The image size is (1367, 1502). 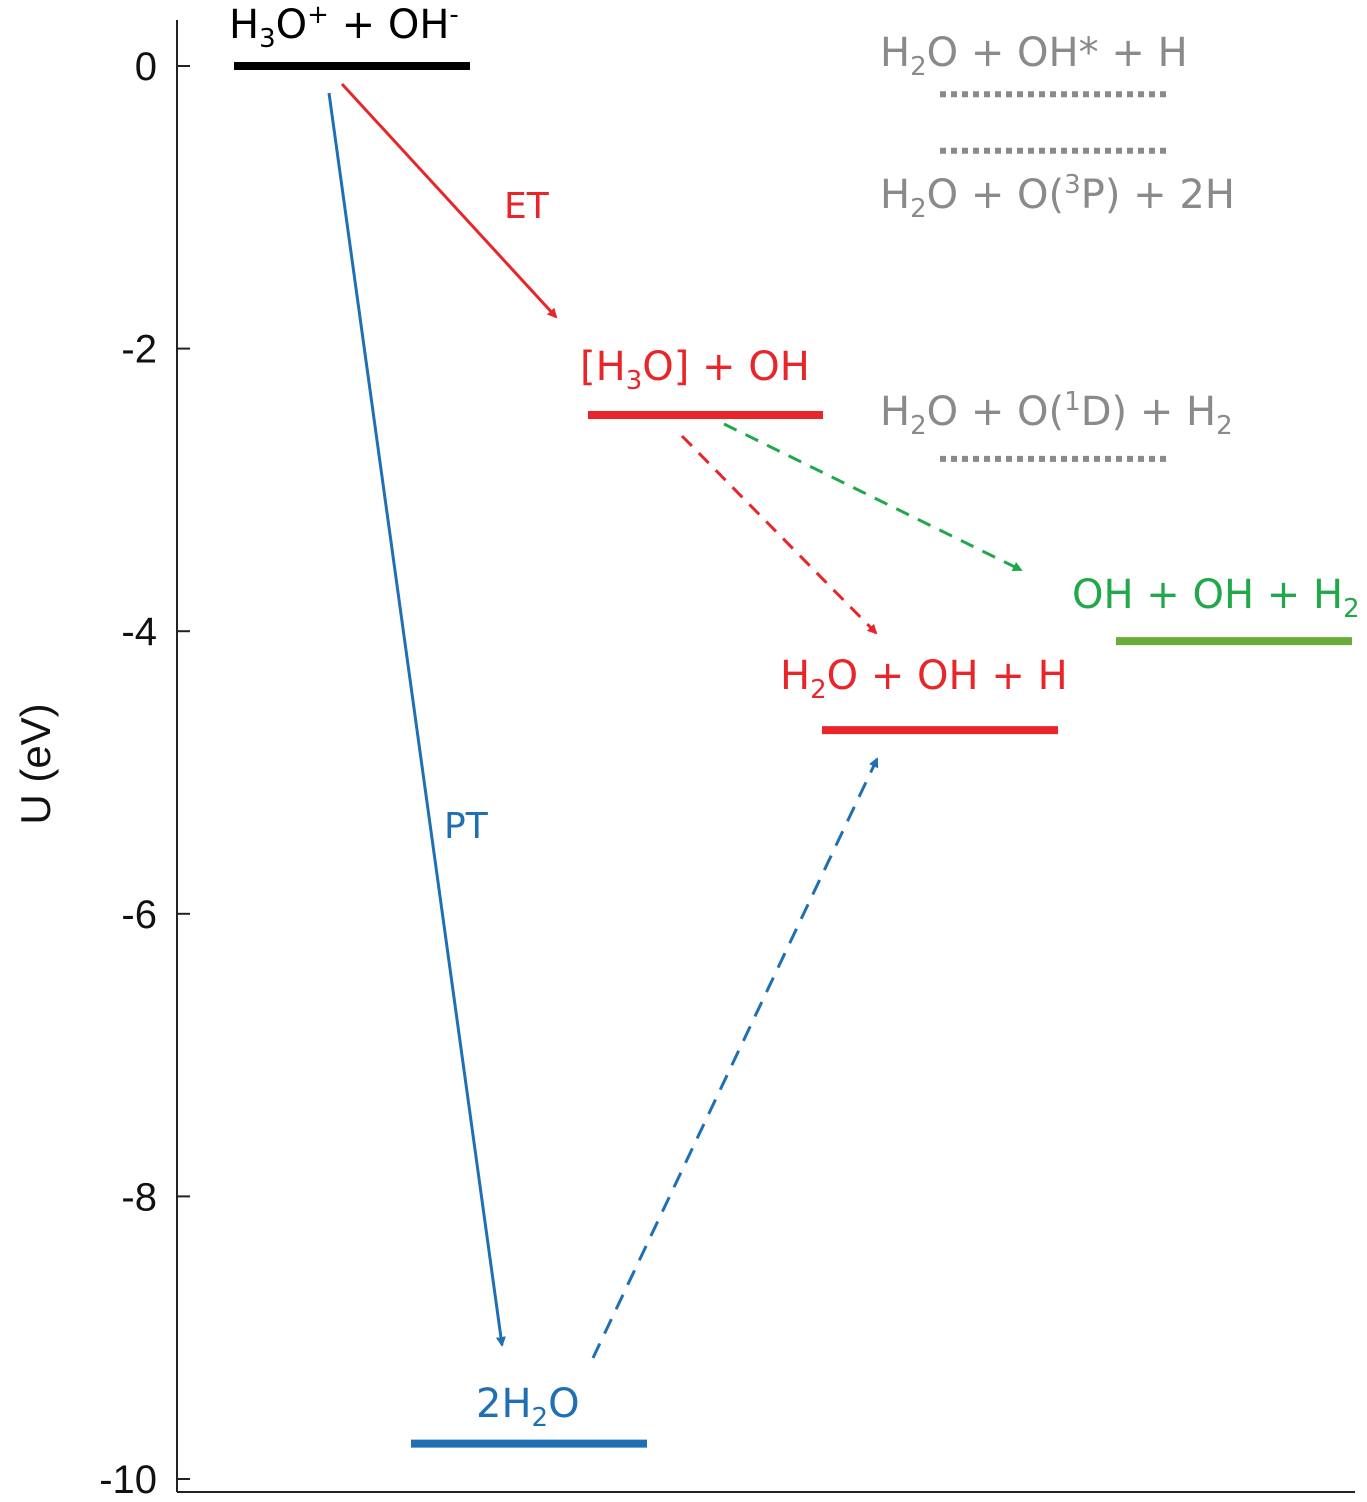 I want to click on et-arrow, so click(x=449, y=200).